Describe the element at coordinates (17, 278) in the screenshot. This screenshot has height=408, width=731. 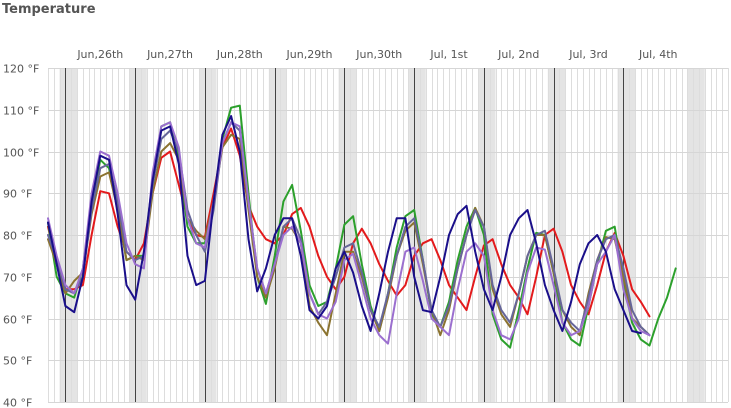
I see `y-tick-label: 70 °F` at that location.